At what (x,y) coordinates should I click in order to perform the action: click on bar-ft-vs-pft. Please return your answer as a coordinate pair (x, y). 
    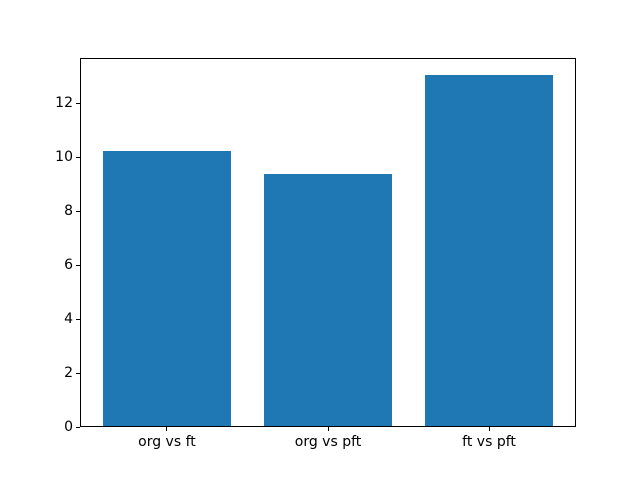
    Looking at the image, I should click on (489, 250).